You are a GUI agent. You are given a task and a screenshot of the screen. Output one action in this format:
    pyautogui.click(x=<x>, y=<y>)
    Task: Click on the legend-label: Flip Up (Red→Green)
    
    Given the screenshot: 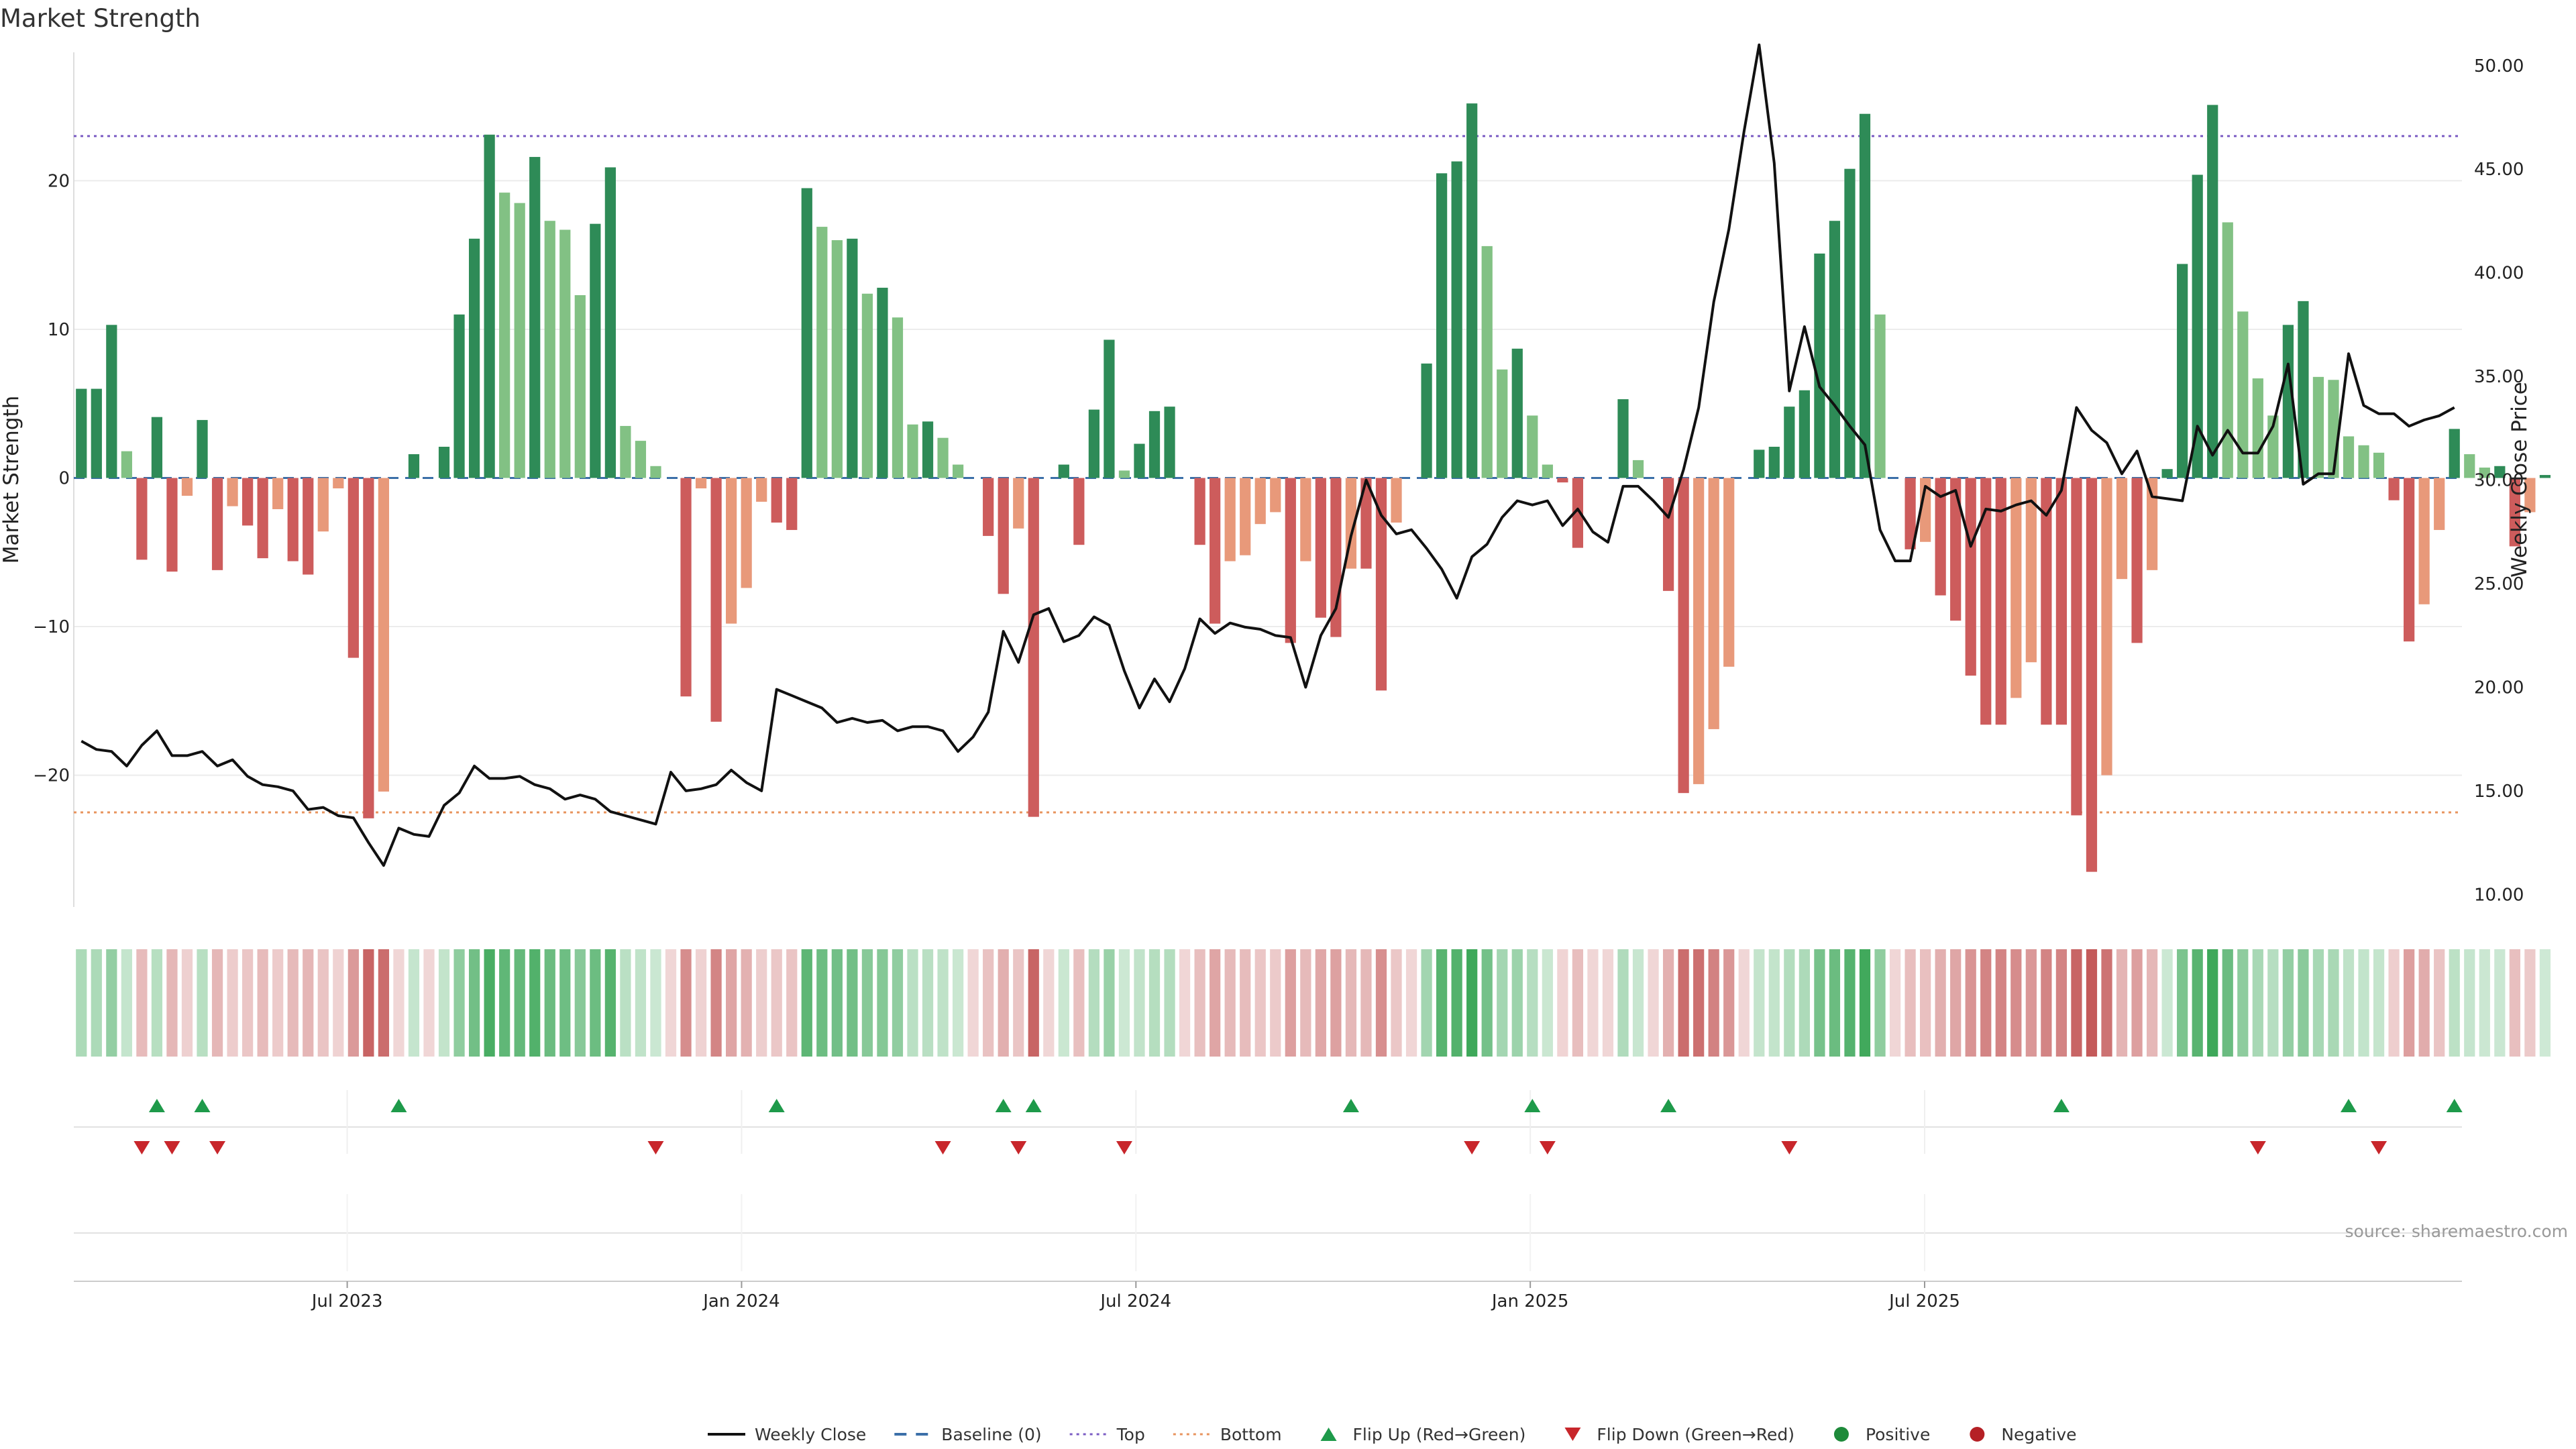 What is the action you would take?
    pyautogui.click(x=1439, y=1434)
    